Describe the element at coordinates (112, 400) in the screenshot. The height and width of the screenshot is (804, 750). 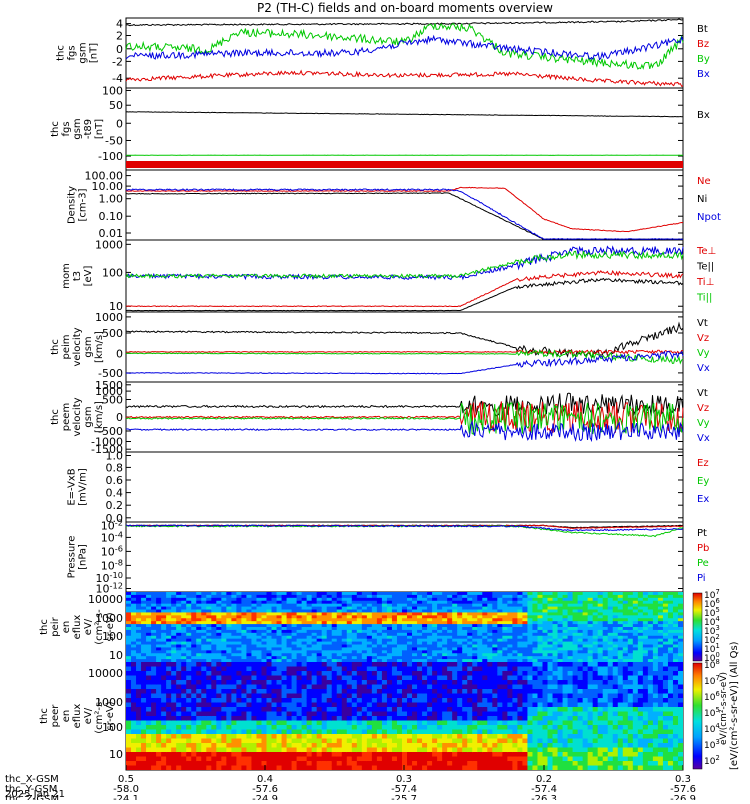
I see `y-tick-label: 500` at that location.